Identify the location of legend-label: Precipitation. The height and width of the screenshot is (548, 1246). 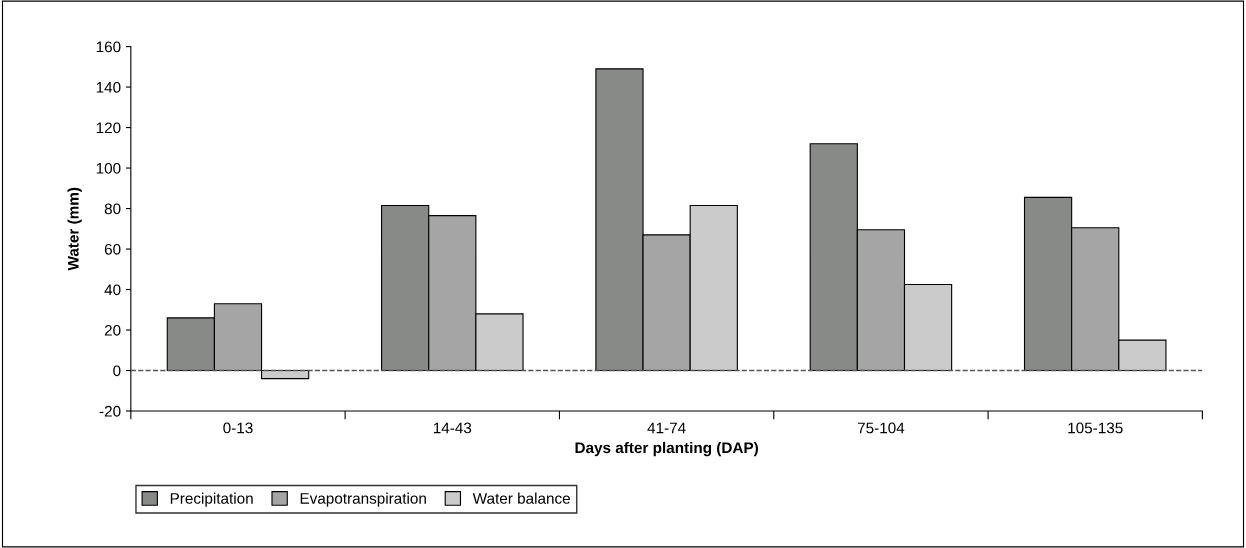
(211, 499).